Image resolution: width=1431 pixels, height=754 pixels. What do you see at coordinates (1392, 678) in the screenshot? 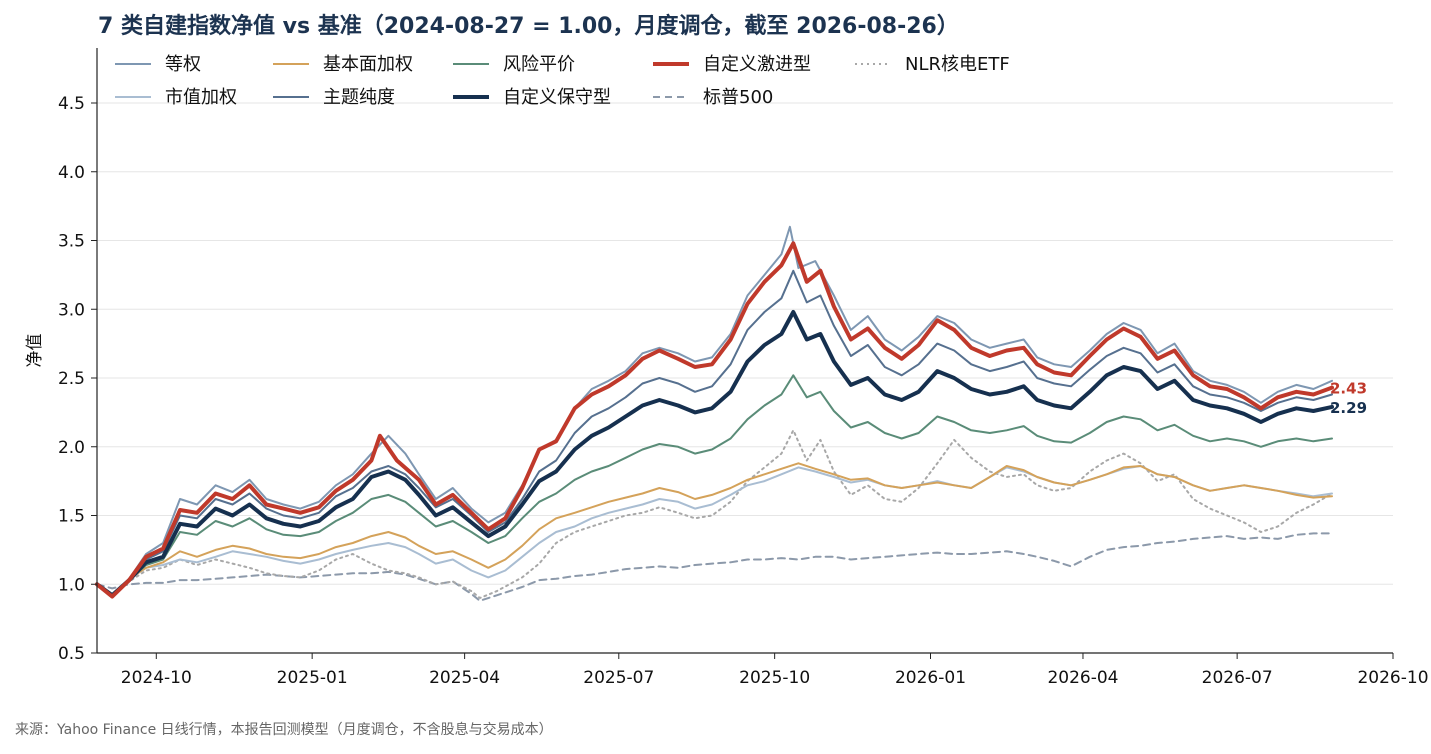
I see `x-tick-label: 2026-10` at bounding box center [1392, 678].